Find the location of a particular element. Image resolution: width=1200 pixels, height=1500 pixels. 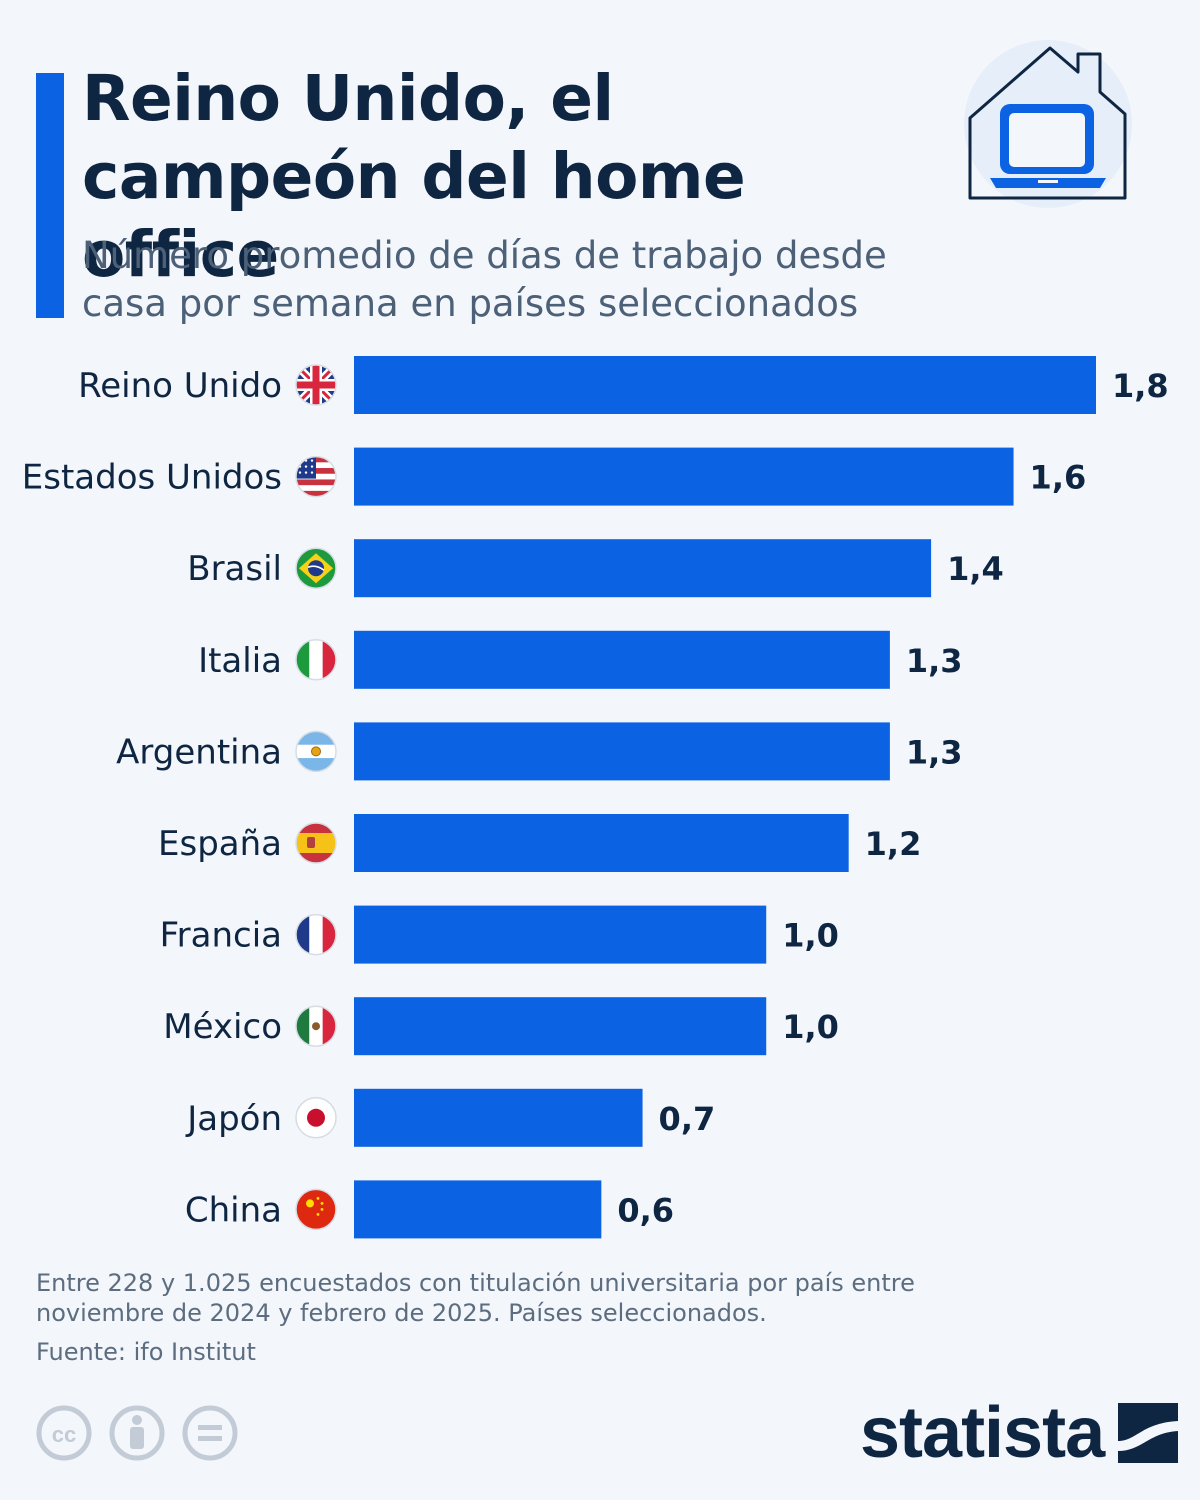

svg-text: cc is located at coordinates (64, 1434).